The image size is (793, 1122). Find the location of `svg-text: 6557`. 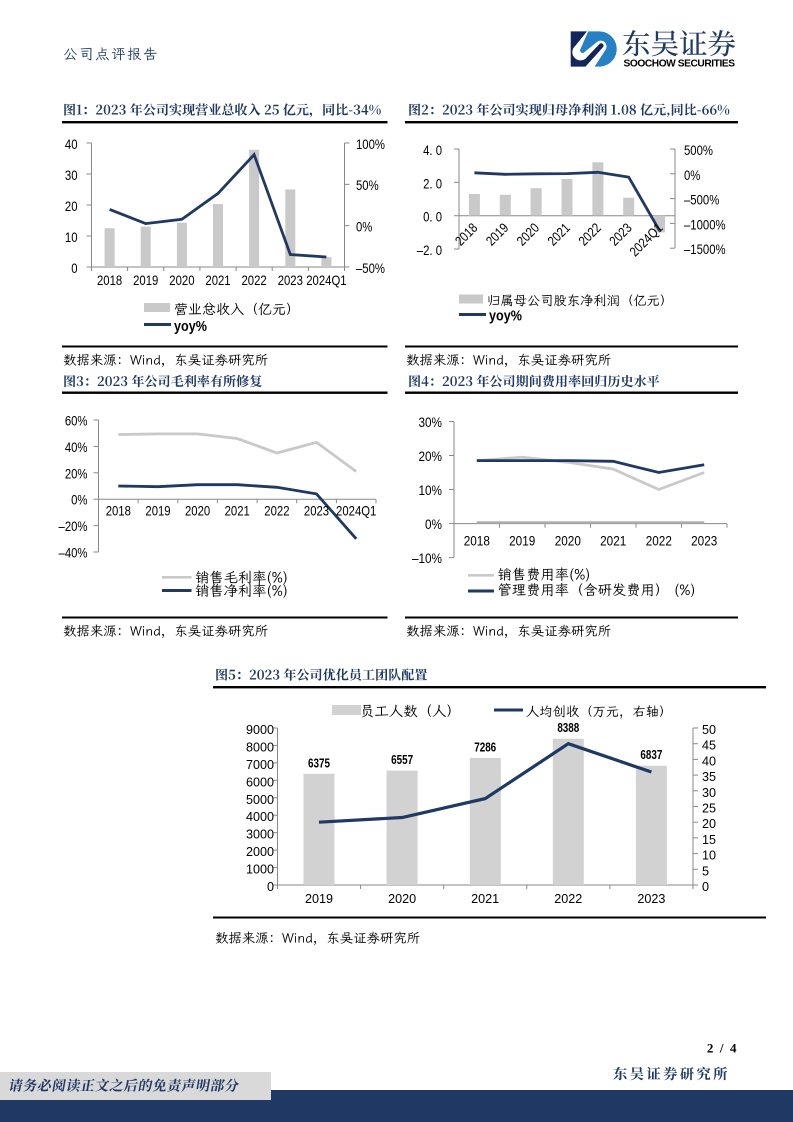

svg-text: 6557 is located at coordinates (402, 761).